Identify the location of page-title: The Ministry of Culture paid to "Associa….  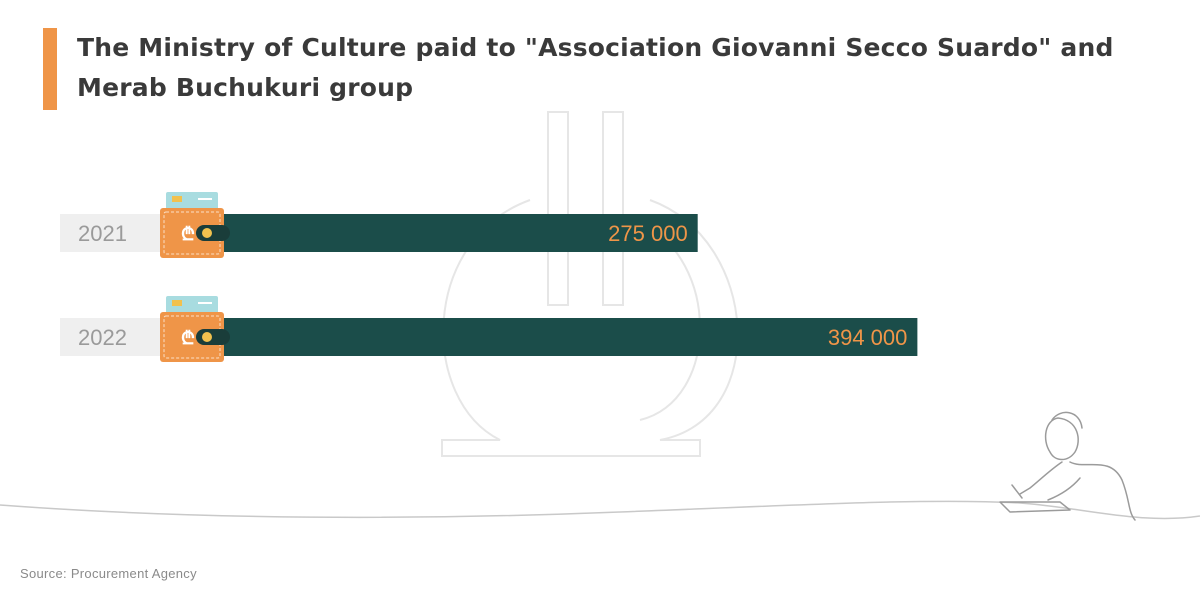
(617, 68).